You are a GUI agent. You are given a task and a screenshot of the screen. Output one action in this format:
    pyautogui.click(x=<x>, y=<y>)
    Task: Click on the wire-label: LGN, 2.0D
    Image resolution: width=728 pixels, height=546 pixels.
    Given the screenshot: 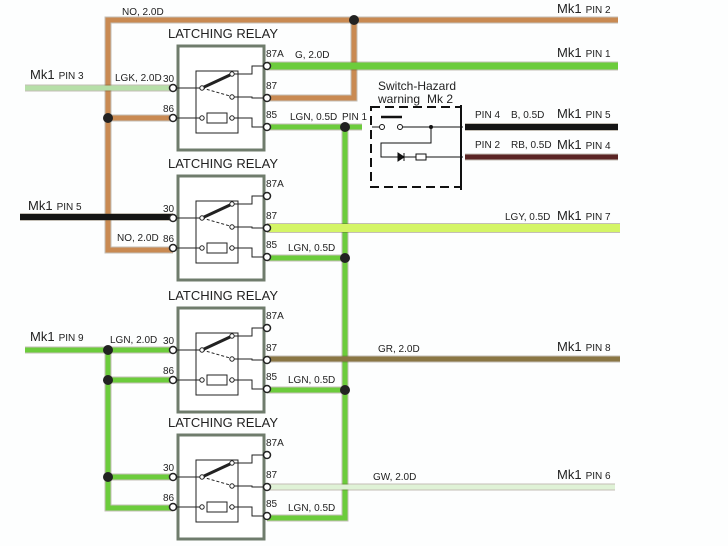 What is the action you would take?
    pyautogui.click(x=133, y=340)
    